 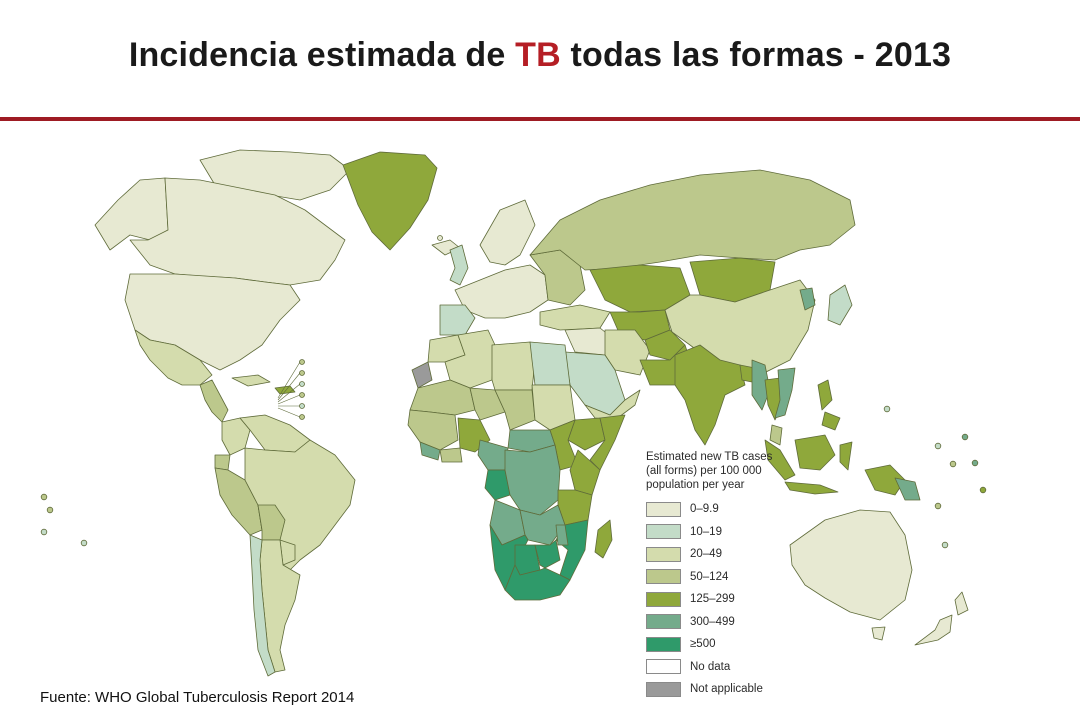 I want to click on legend-item: 50–124, so click(x=746, y=577).